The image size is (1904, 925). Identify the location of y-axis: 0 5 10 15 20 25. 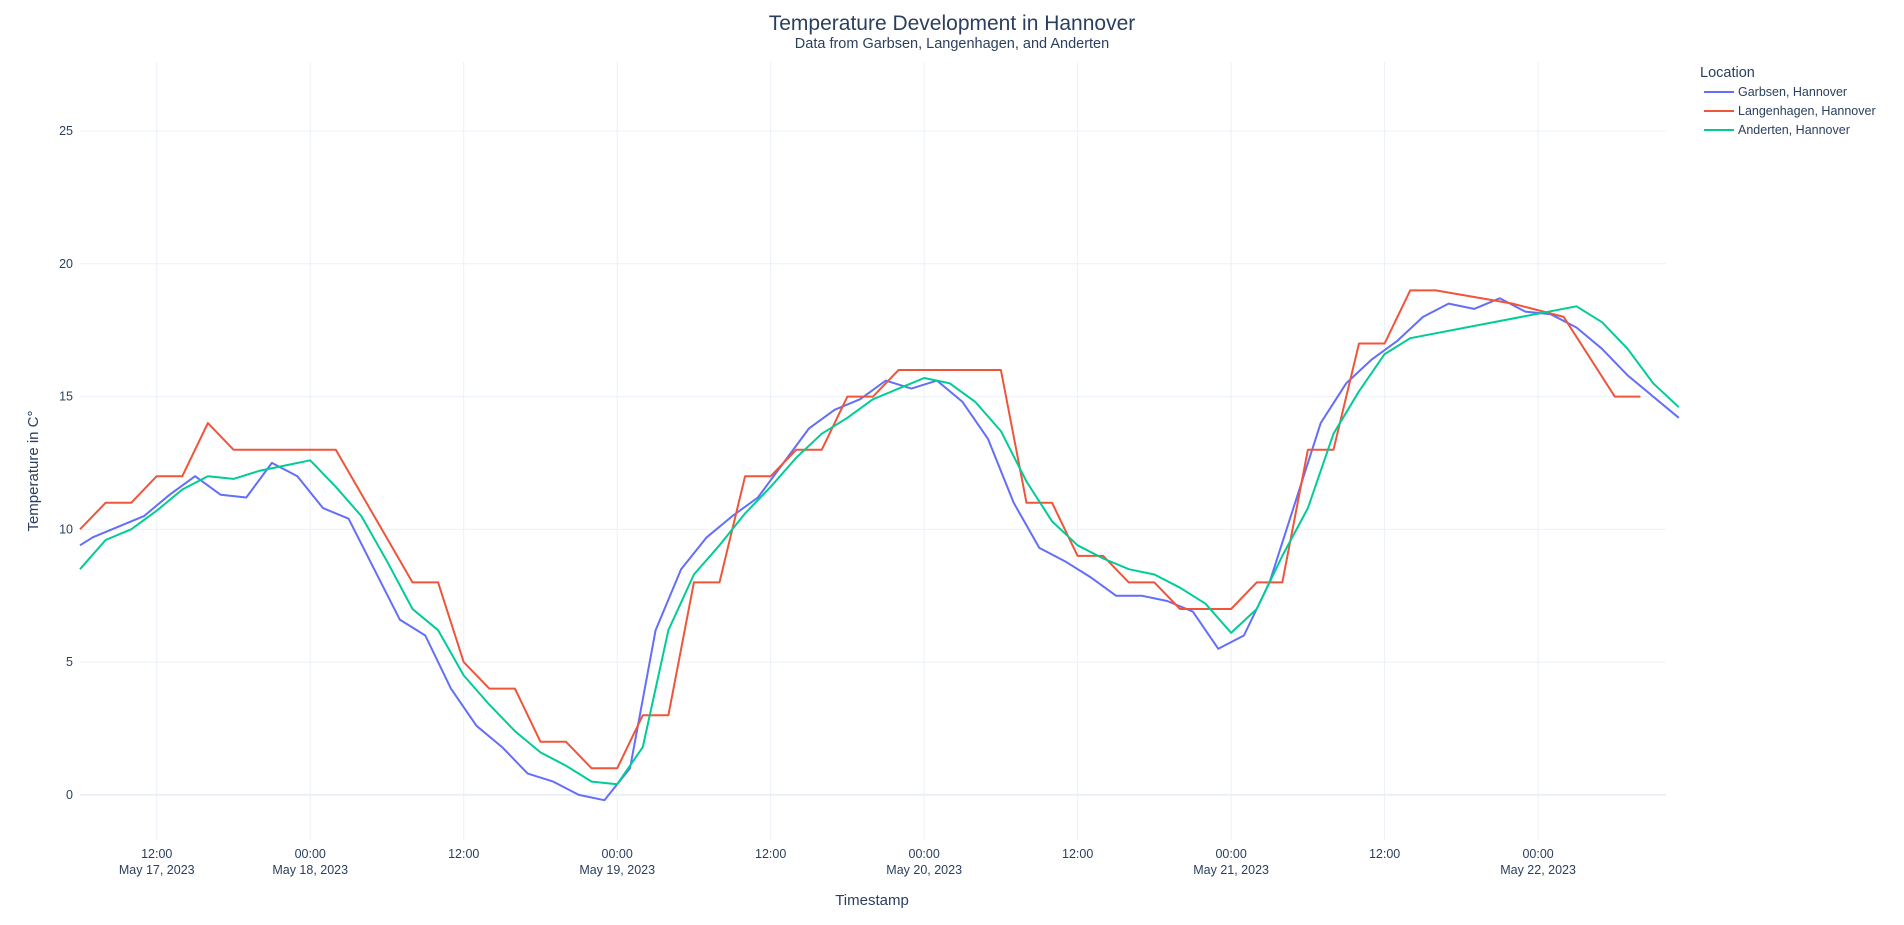
(66, 463).